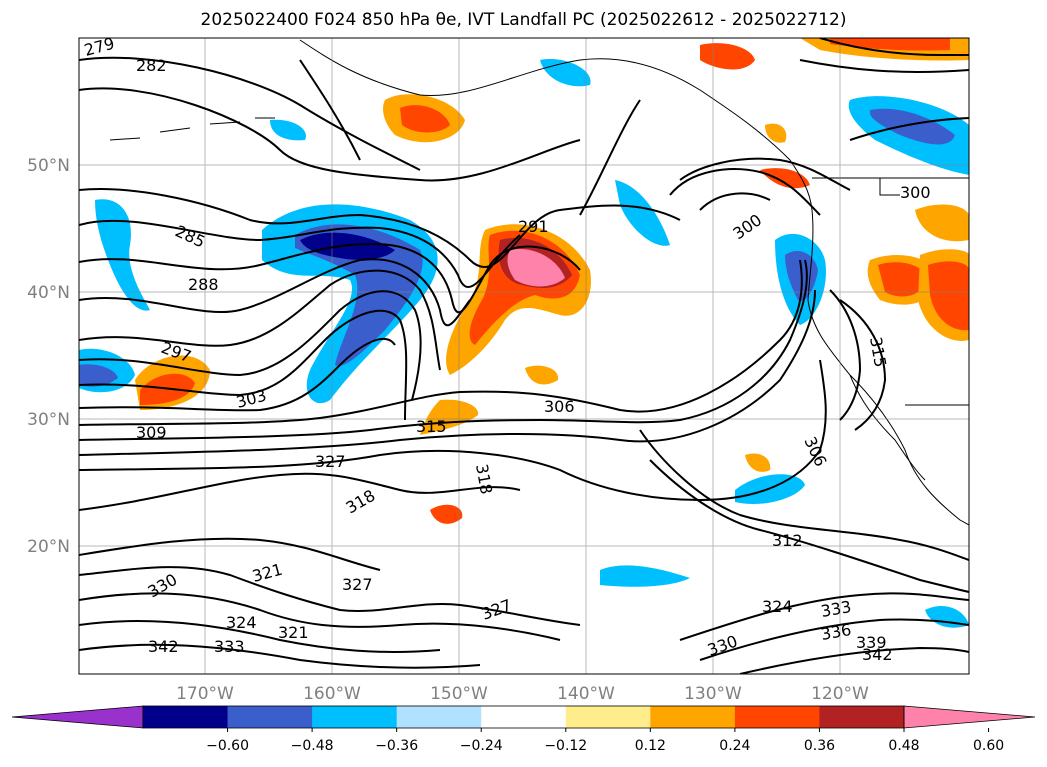 Image resolution: width=1047 pixels, height=767 pixels. Describe the element at coordinates (122, 255) in the screenshot. I see `neg-fill-nw` at that location.